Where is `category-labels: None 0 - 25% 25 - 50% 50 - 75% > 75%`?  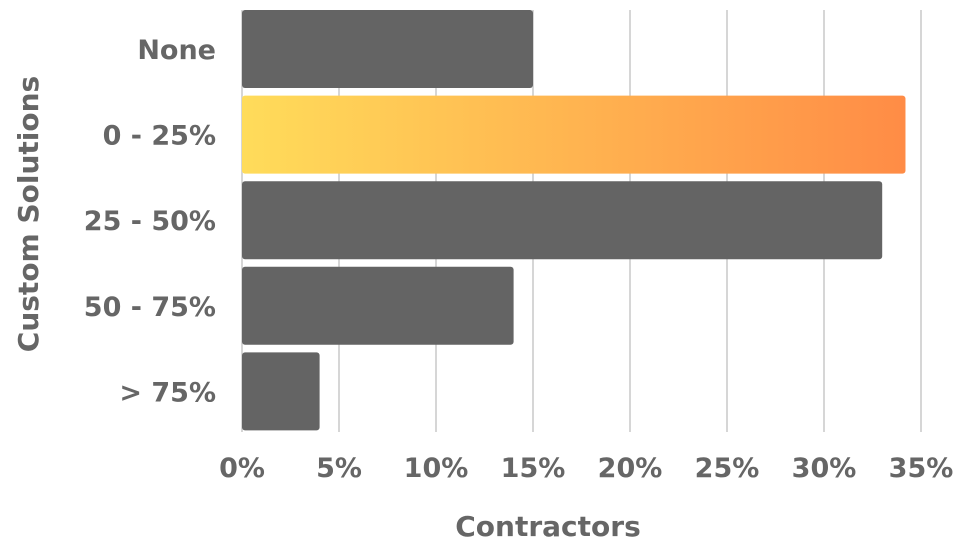
category-labels: None 0 - 25% 25 - 50% 50 - 75% > 75% is located at coordinates (150, 221).